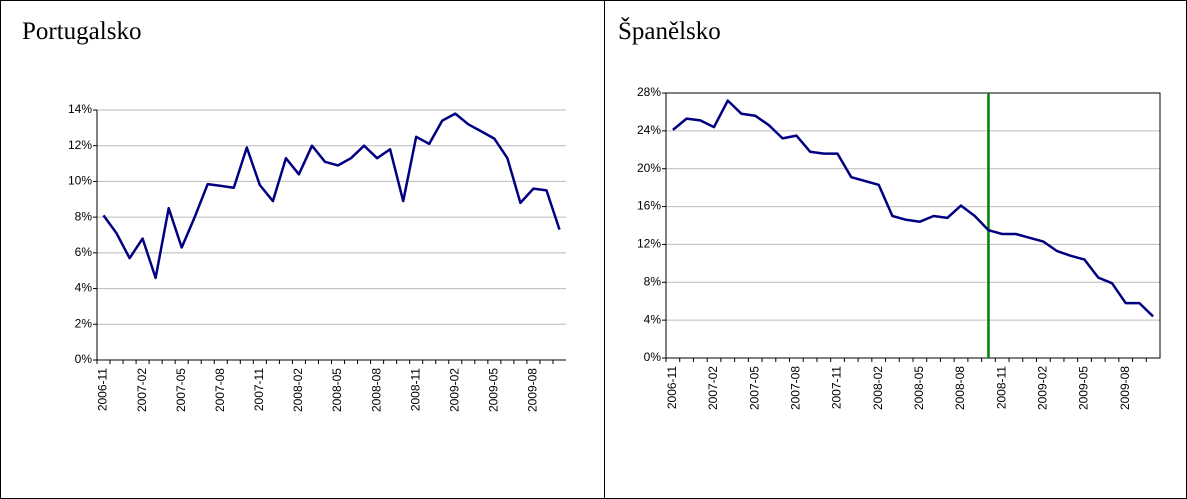 Image resolution: width=1187 pixels, height=499 pixels. Describe the element at coordinates (649, 206) in the screenshot. I see `y-tick-label: 16%` at that location.